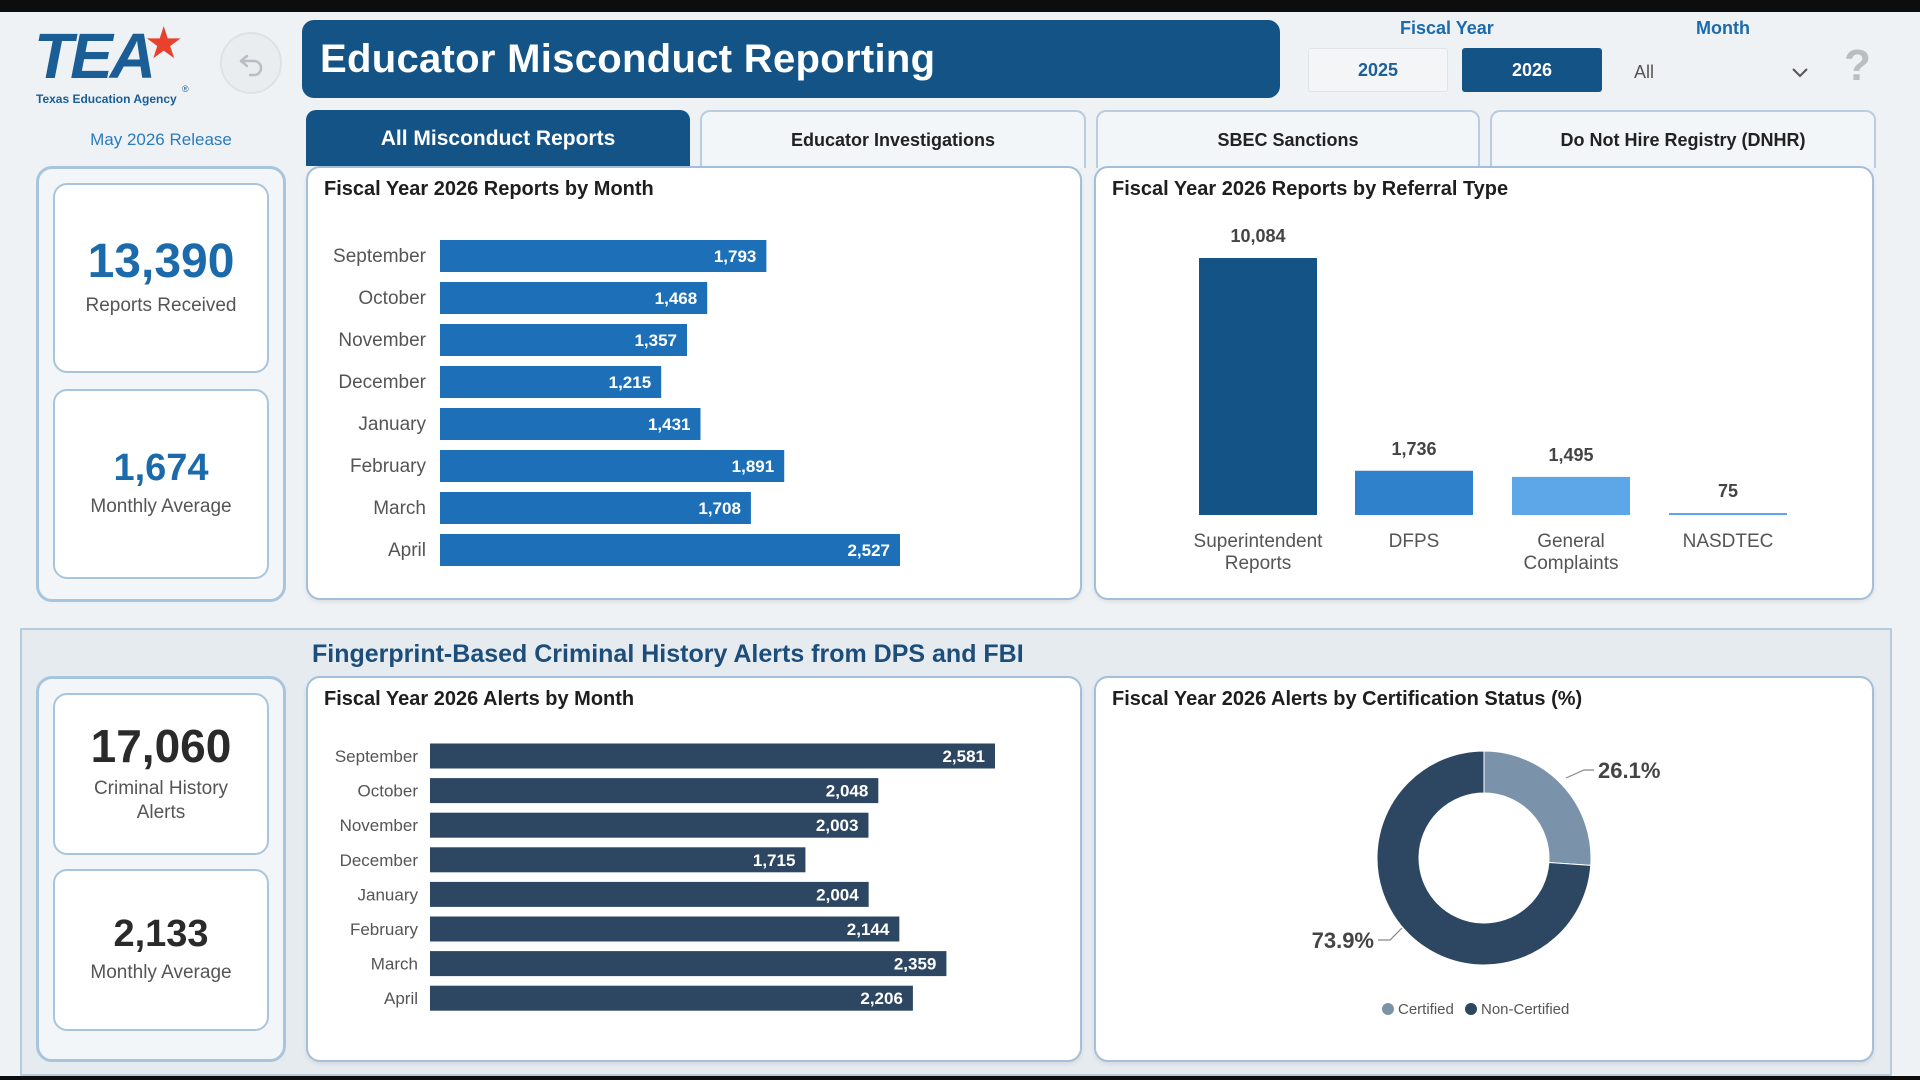  What do you see at coordinates (1288, 139) in the screenshot?
I see `tab-sbec-sanctions: SBEC Sanctions` at bounding box center [1288, 139].